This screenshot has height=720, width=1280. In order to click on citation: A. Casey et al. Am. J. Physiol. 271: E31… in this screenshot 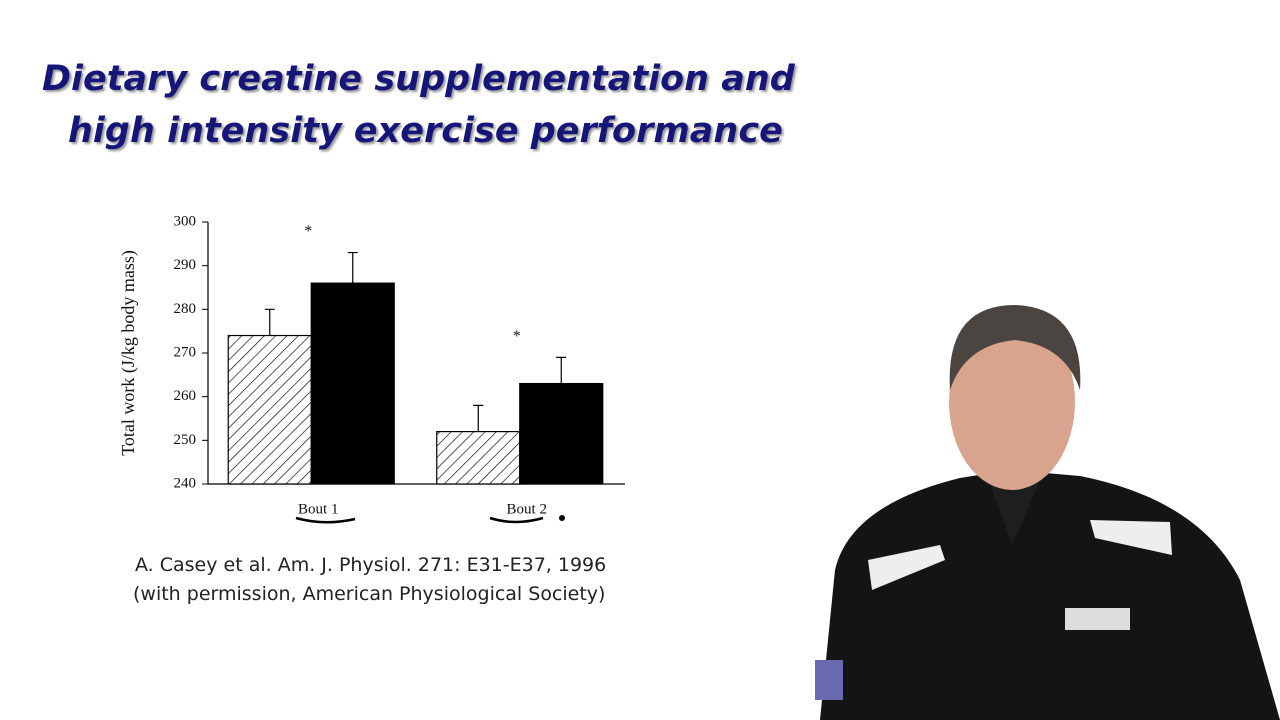, I will do `click(370, 565)`.